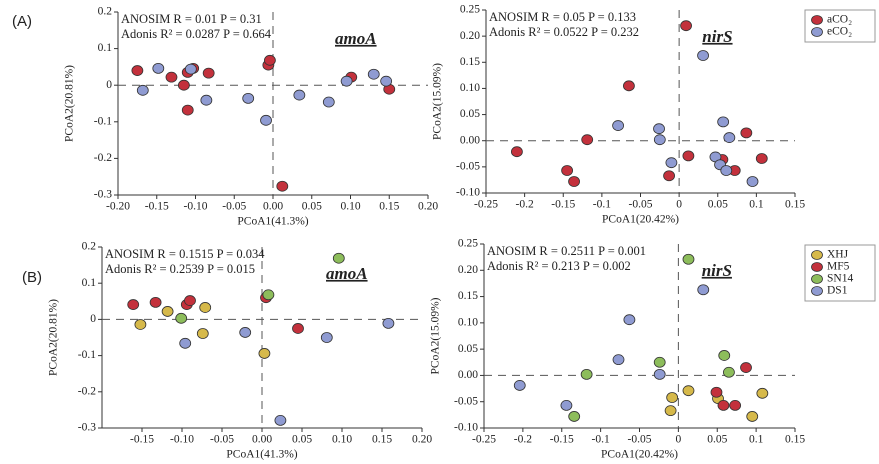 This screenshot has width=879, height=464. I want to click on y-tick-label: 0.2, so click(89, 247).